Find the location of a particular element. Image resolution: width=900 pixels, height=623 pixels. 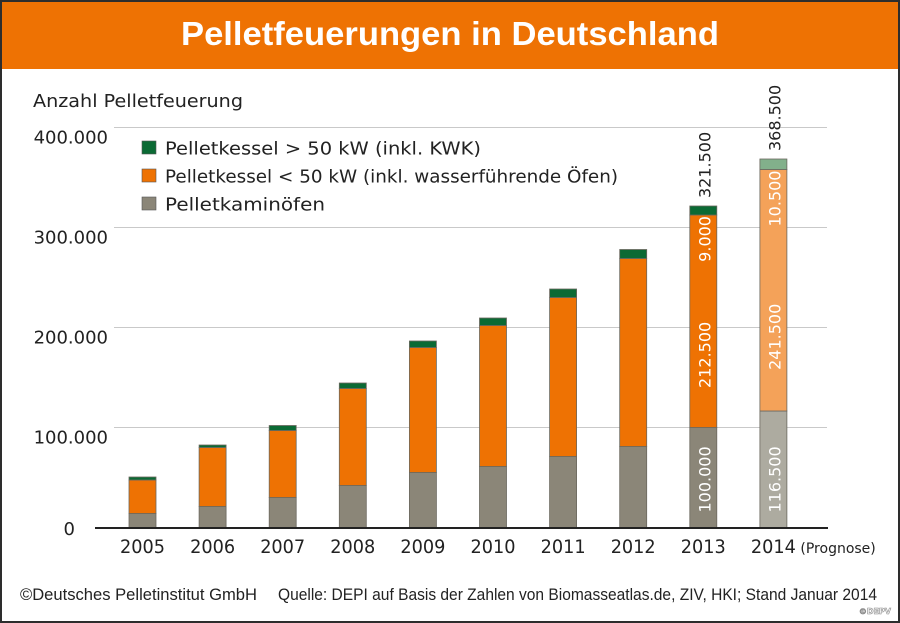

bar-segment-pelletkessel-under-50kw-2005 is located at coordinates (142, 496).